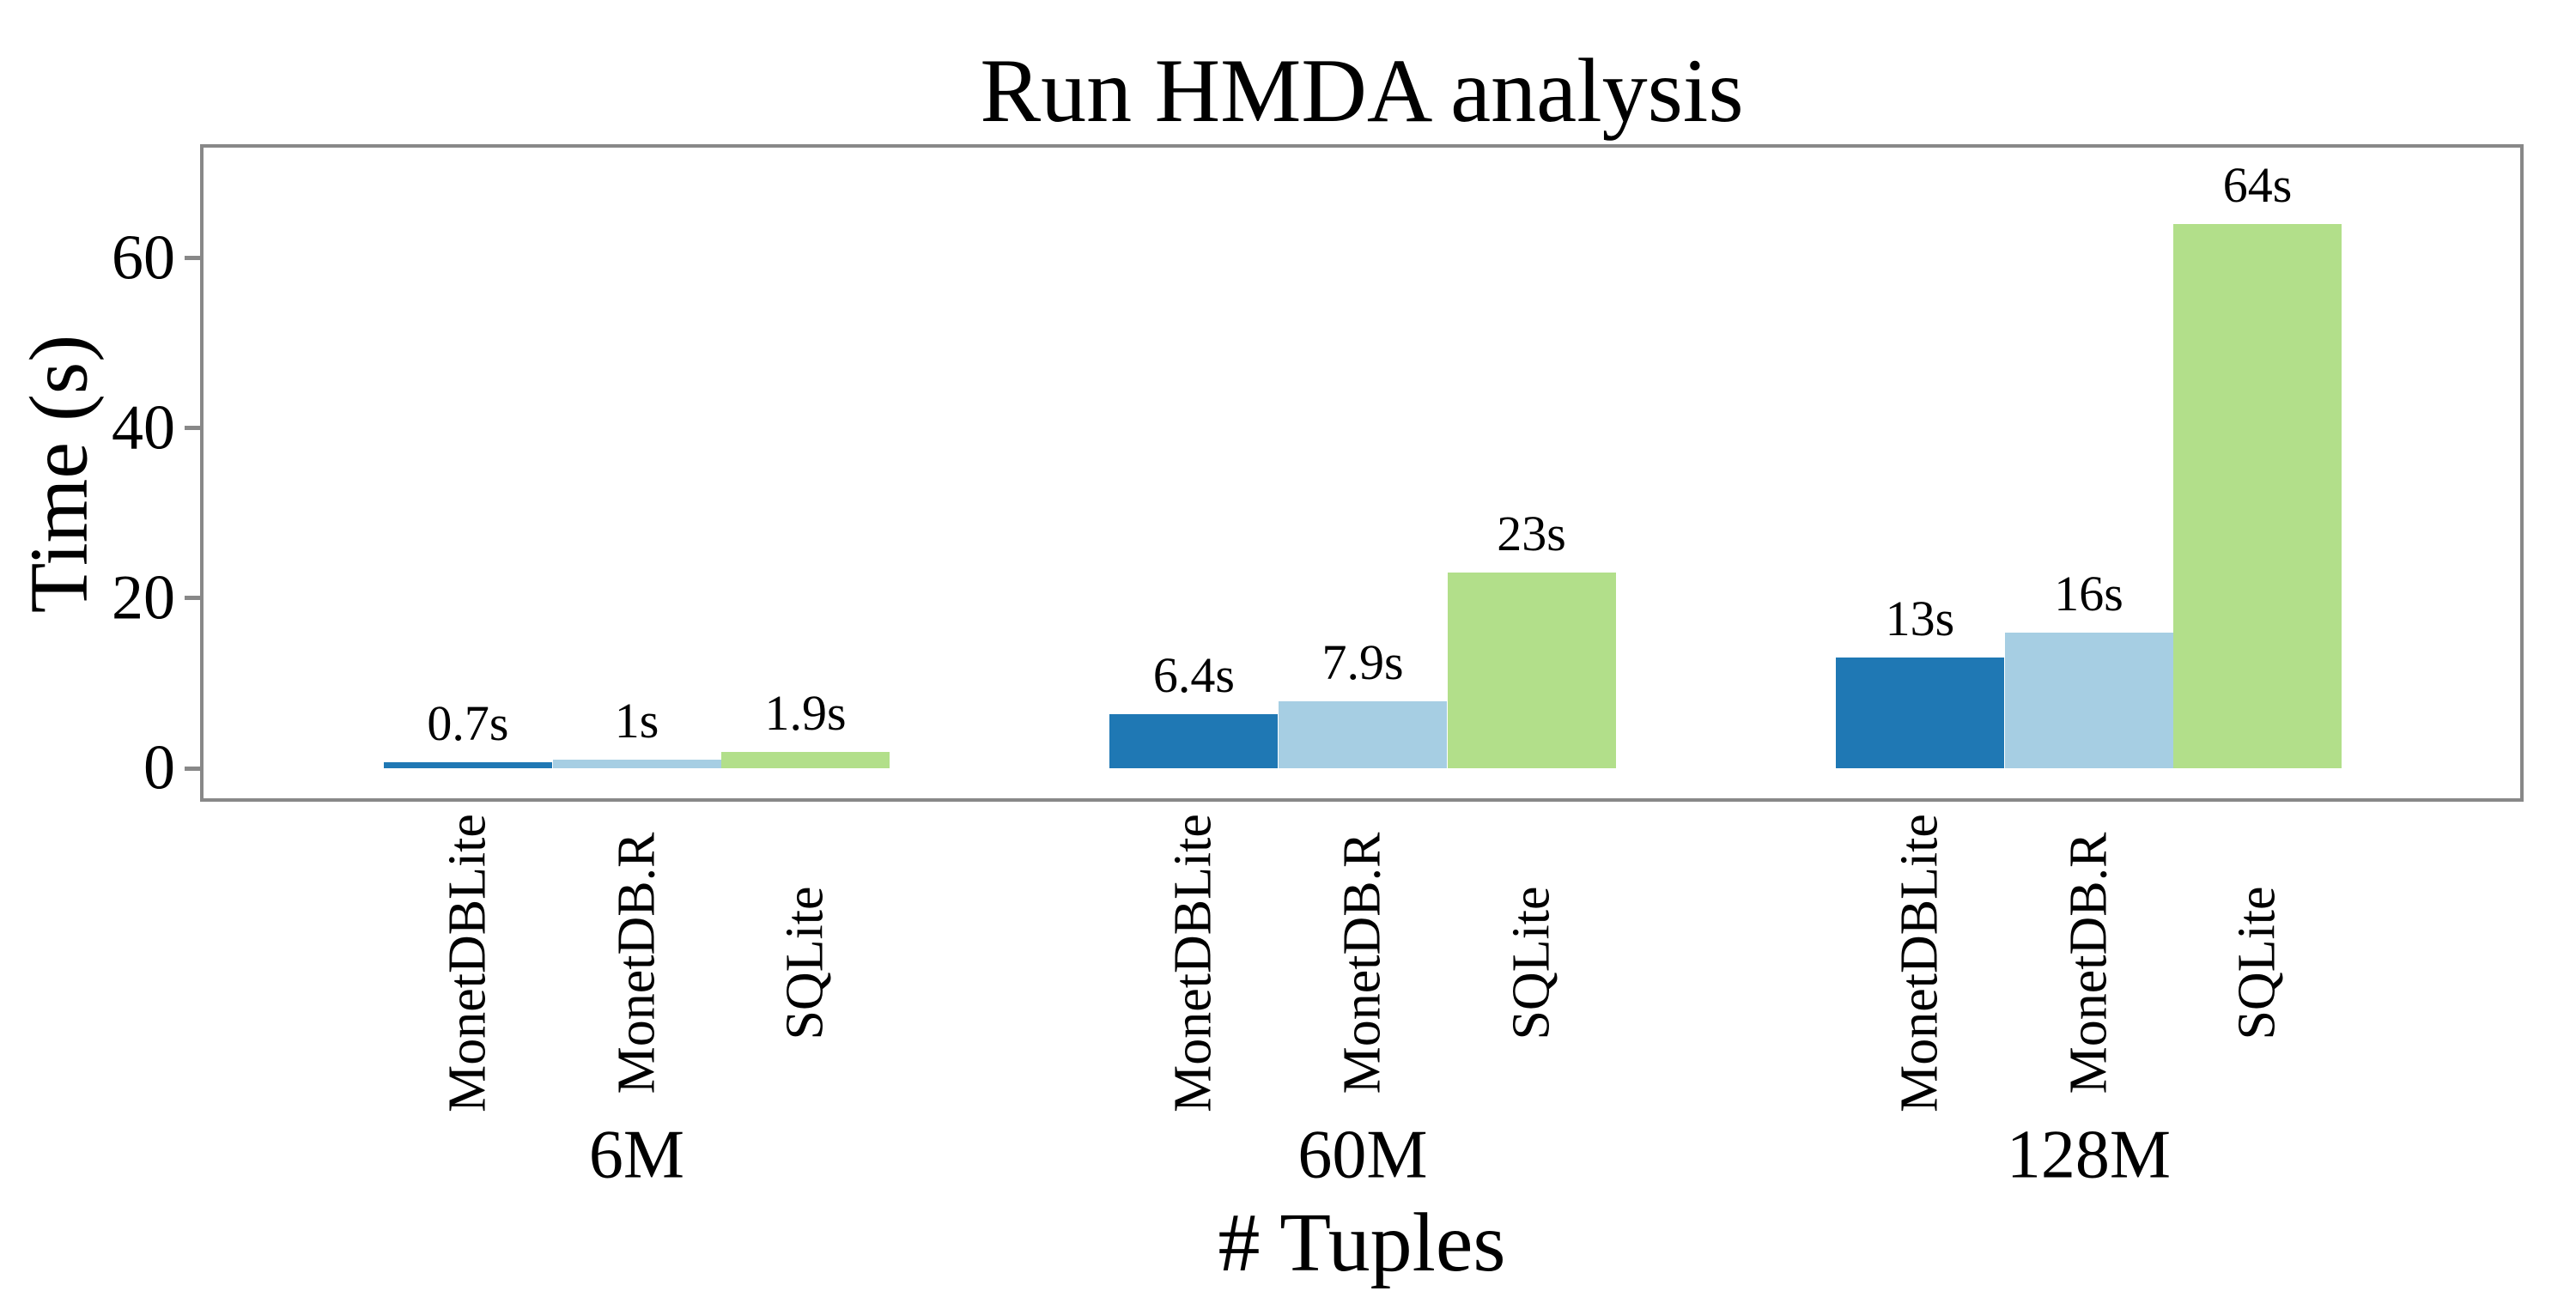 The width and height of the screenshot is (2576, 1291). Describe the element at coordinates (143, 597) in the screenshot. I see `y-tick-label-20: 20` at that location.